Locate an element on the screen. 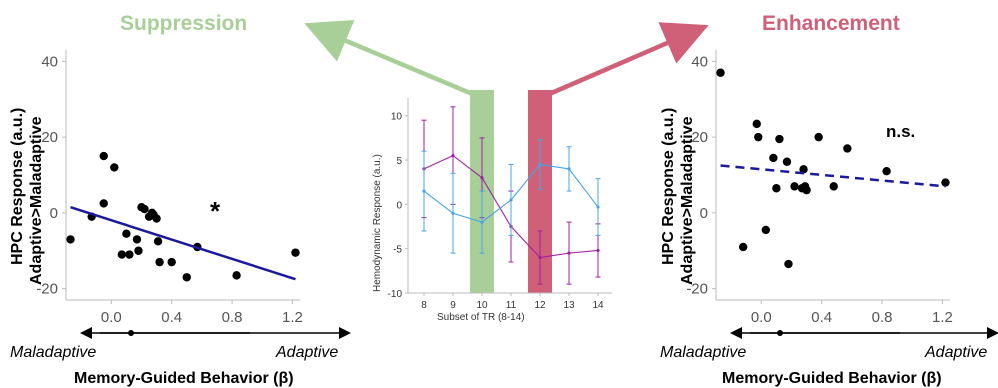 The image size is (998, 388). center-xlabel: Subset of TR (8-14) is located at coordinates (481, 317).